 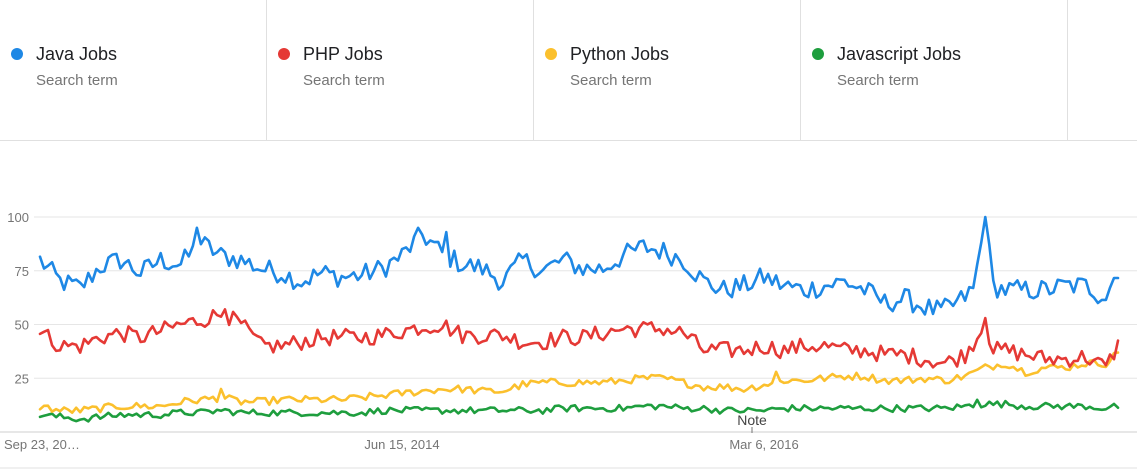 I want to click on term-php: PHP Jobs Search term, so click(x=400, y=70).